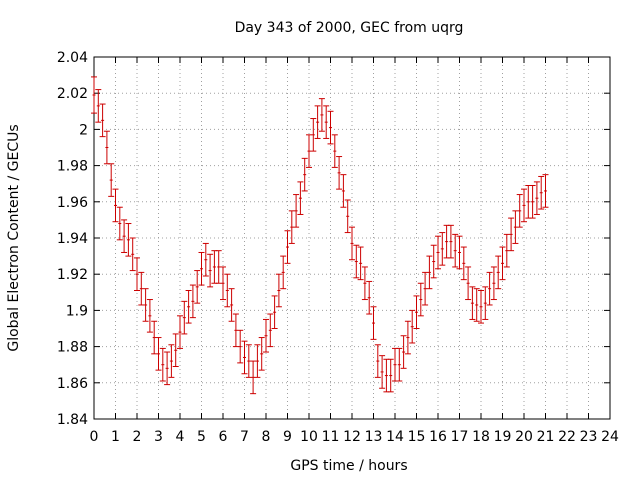 Image resolution: width=640 pixels, height=480 pixels. What do you see at coordinates (94, 437) in the screenshot?
I see `x-tick-label: 0` at bounding box center [94, 437].